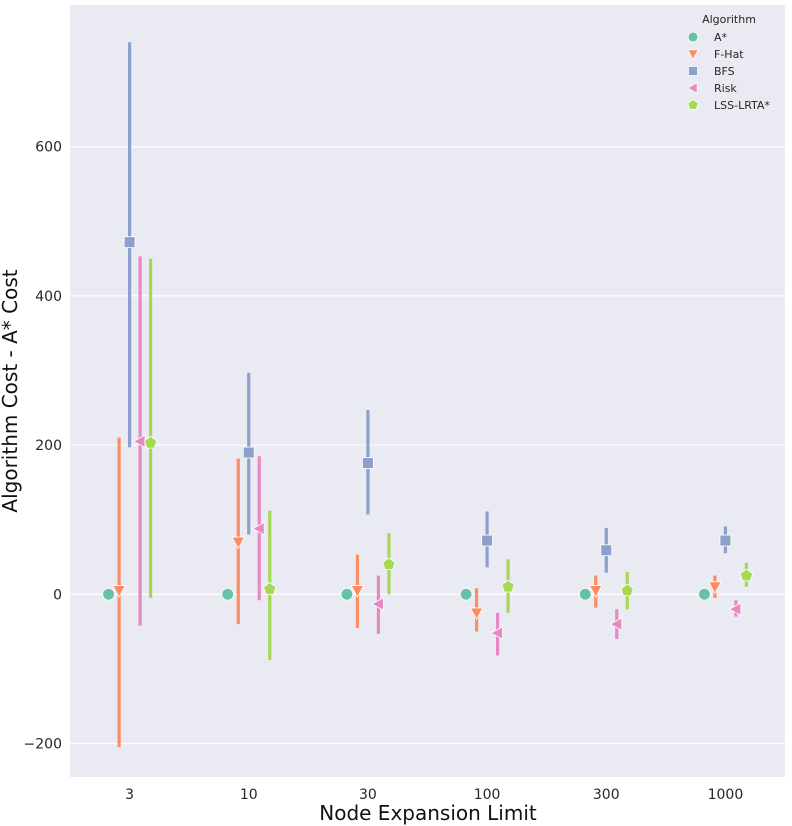 The height and width of the screenshot is (826, 792). I want to click on x-tick-label: 100, so click(487, 795).